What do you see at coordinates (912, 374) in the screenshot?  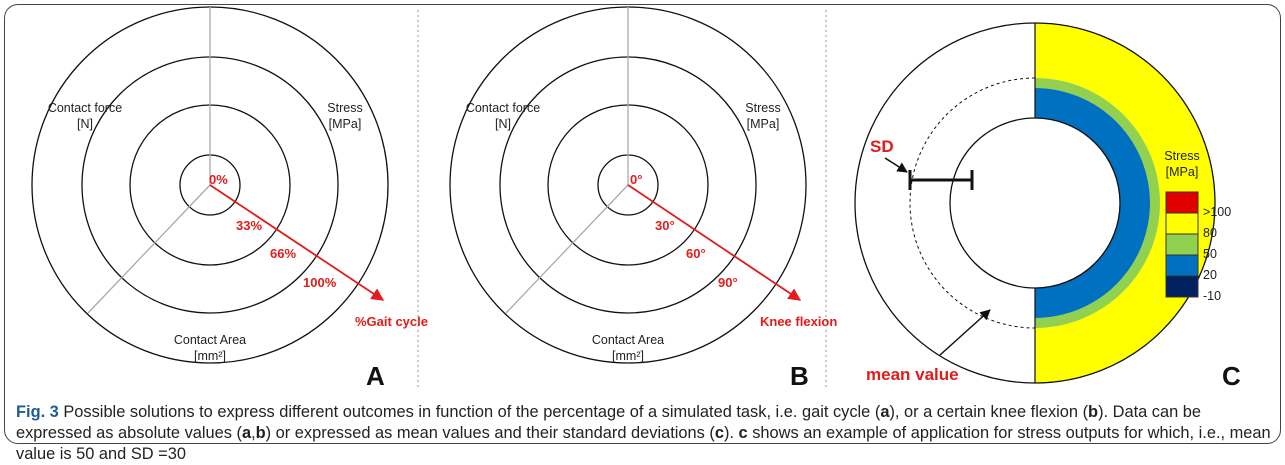 I see `mean-label: mean value` at bounding box center [912, 374].